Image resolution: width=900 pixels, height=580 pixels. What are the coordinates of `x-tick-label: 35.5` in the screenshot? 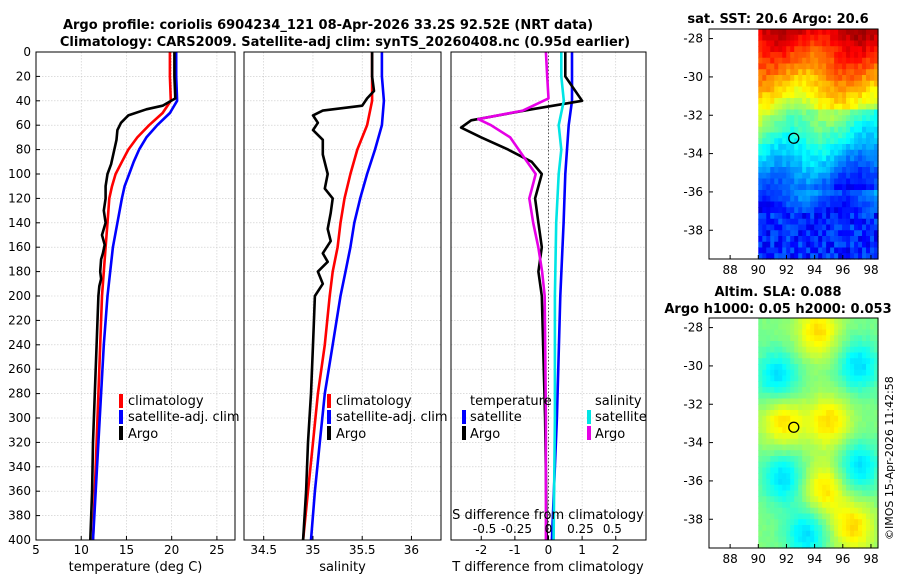 It's located at (362, 550).